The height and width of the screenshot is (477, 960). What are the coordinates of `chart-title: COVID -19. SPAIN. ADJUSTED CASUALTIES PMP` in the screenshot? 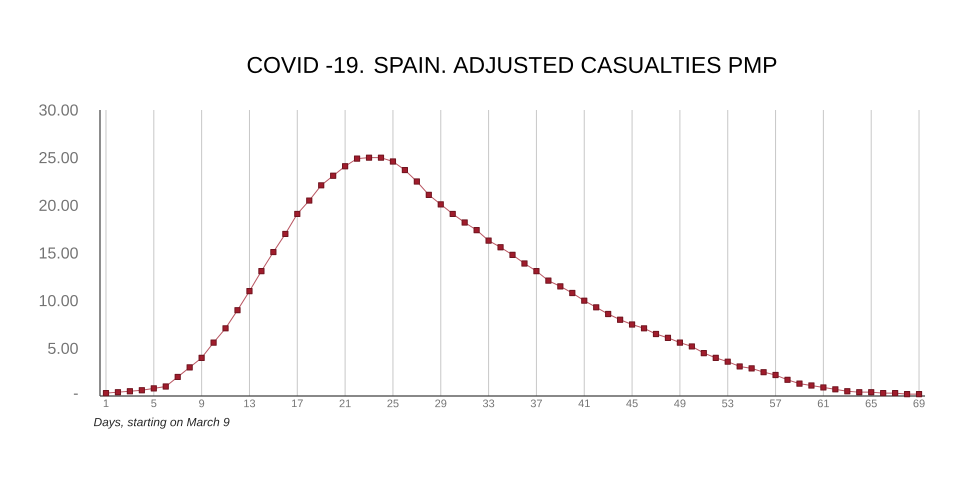 It's located at (512, 65).